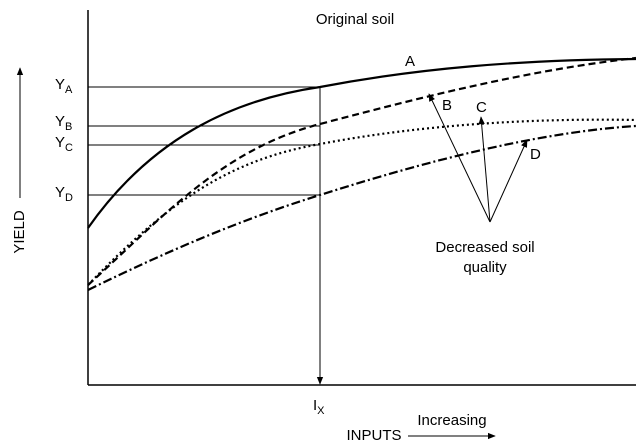 Image resolution: width=636 pixels, height=445 pixels. What do you see at coordinates (355, 19) in the screenshot?
I see `title: Original soil` at bounding box center [355, 19].